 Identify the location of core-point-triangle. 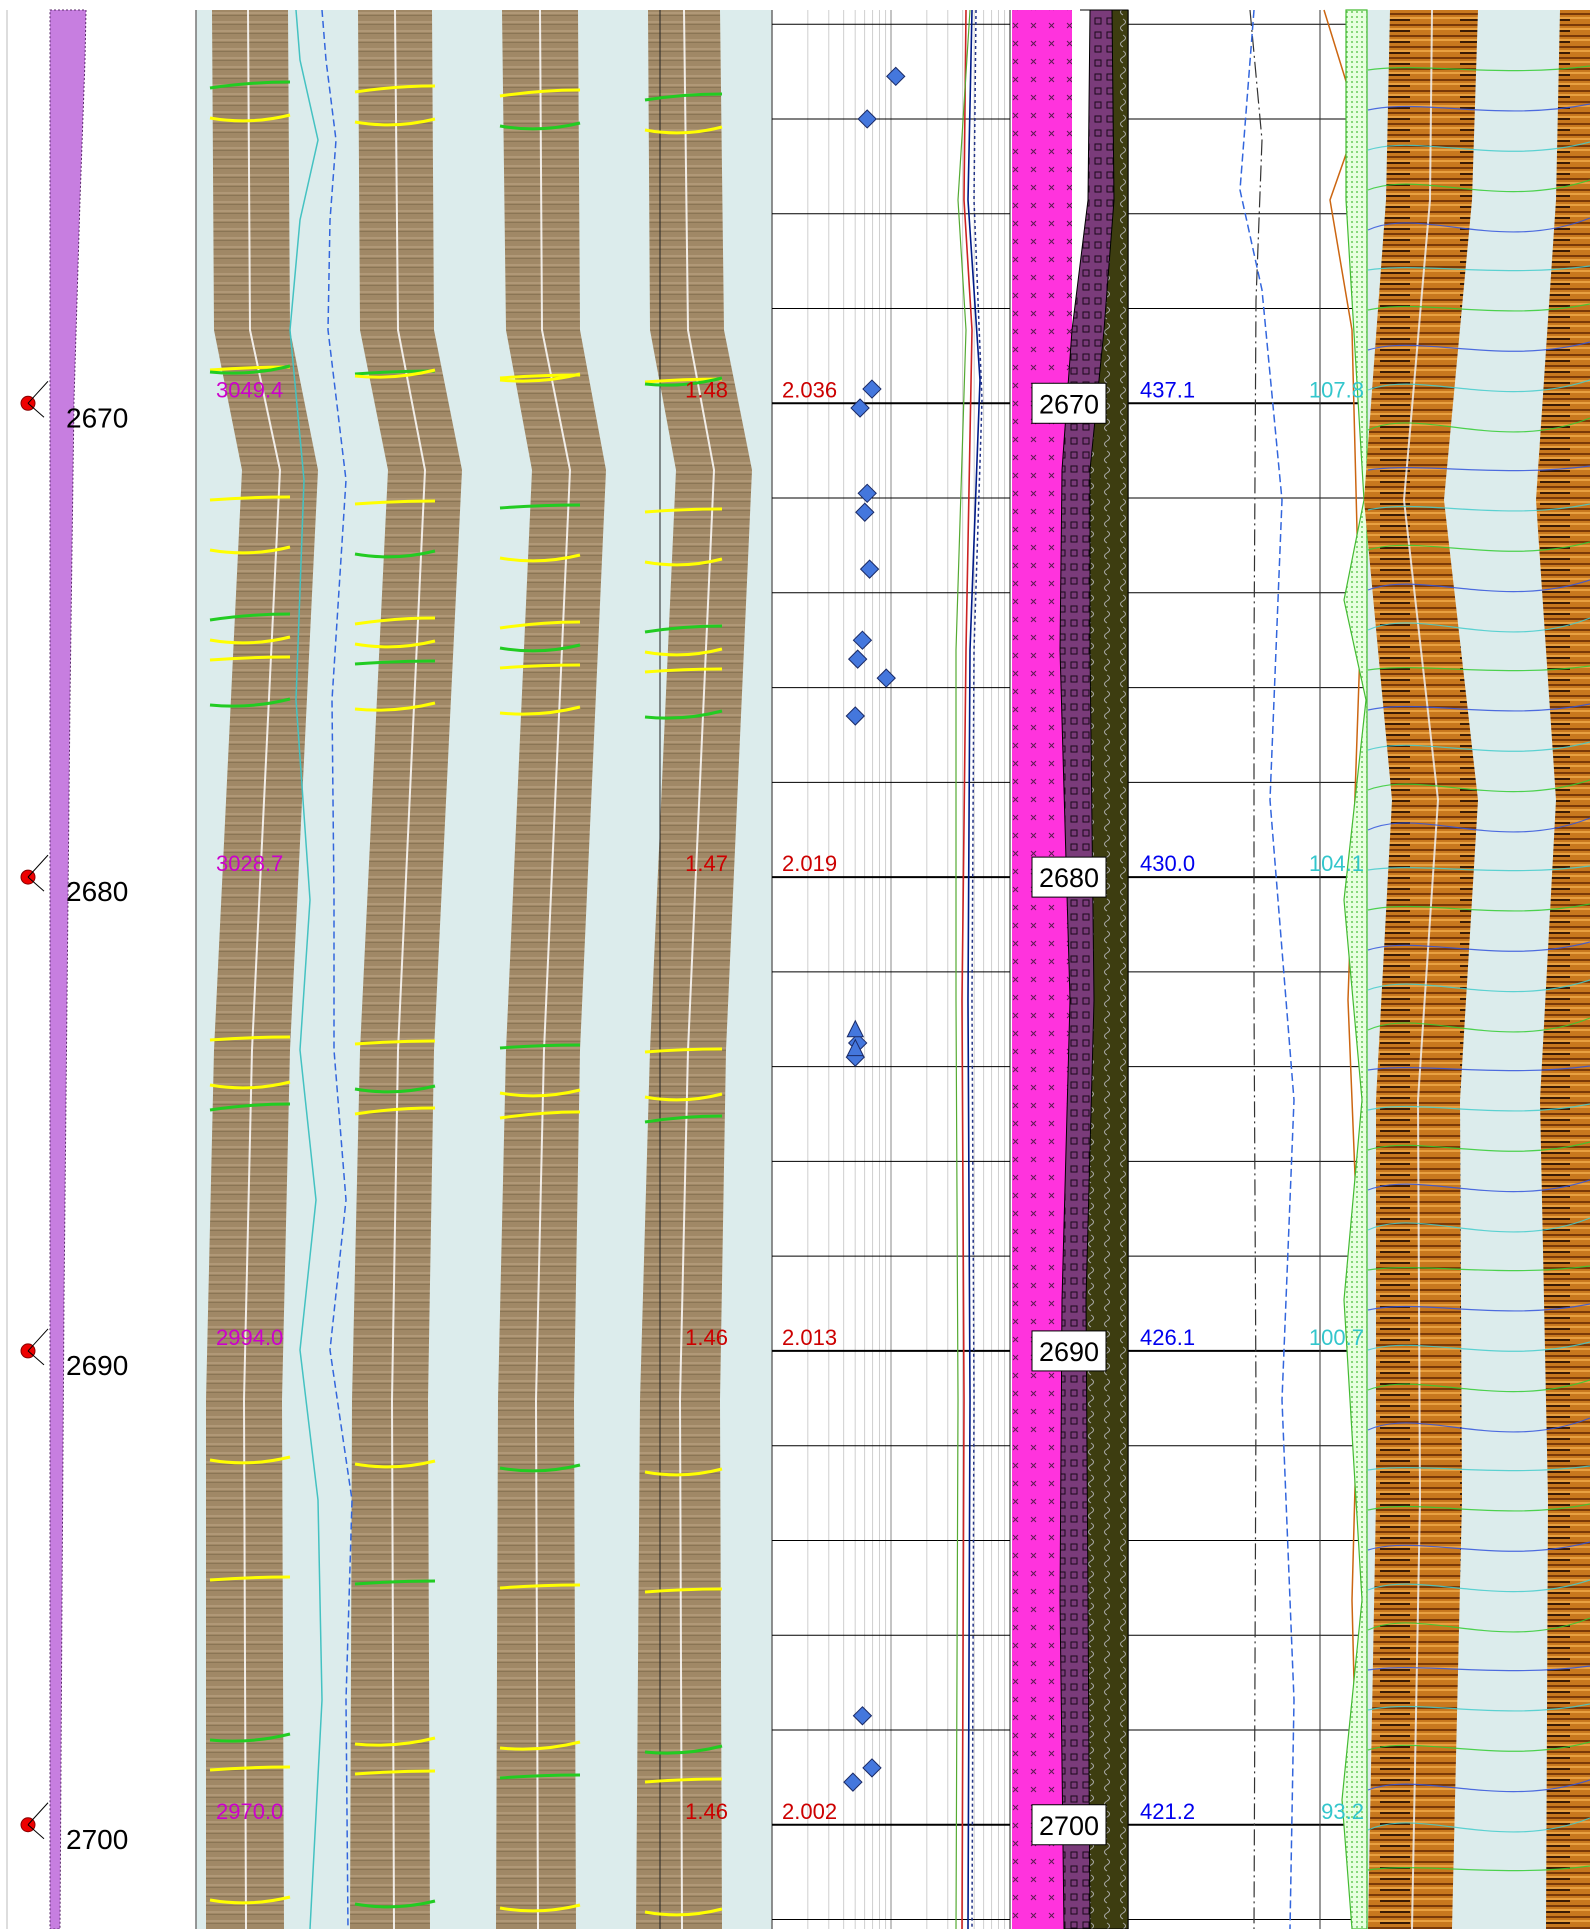
(855, 1028).